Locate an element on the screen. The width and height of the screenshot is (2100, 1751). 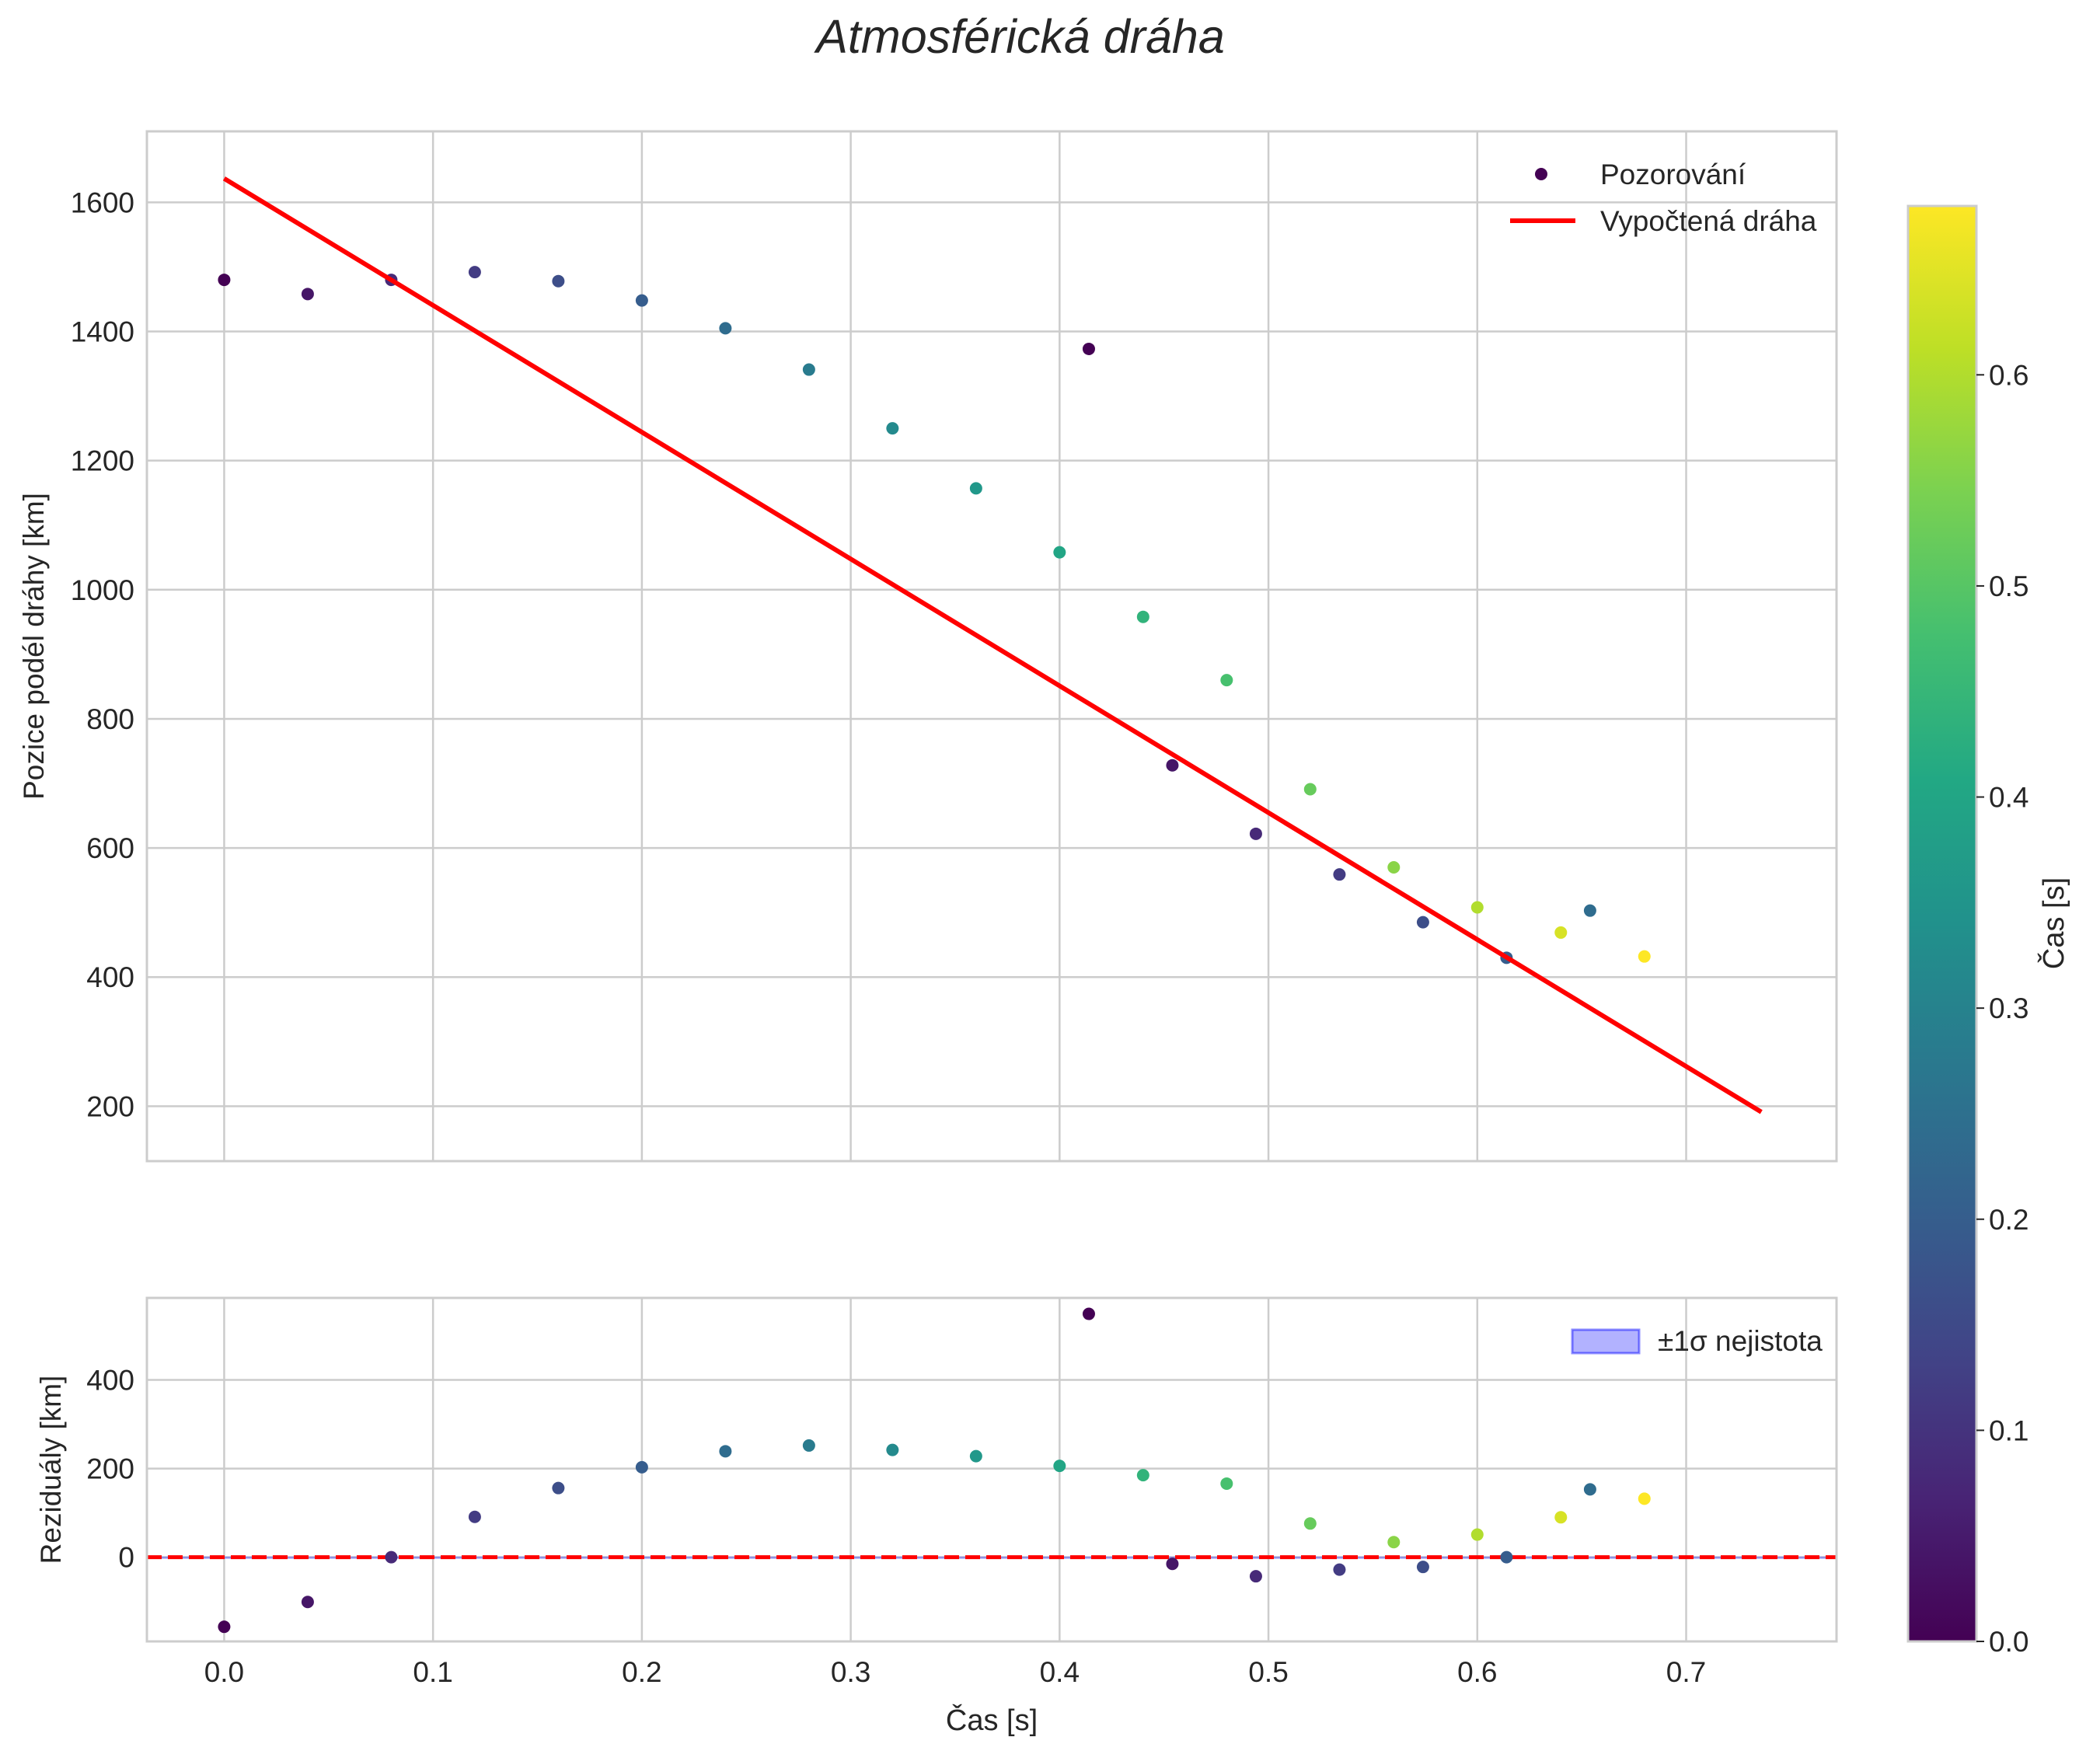
y-axis-label: Reziduály [km] is located at coordinates (51, 1470).